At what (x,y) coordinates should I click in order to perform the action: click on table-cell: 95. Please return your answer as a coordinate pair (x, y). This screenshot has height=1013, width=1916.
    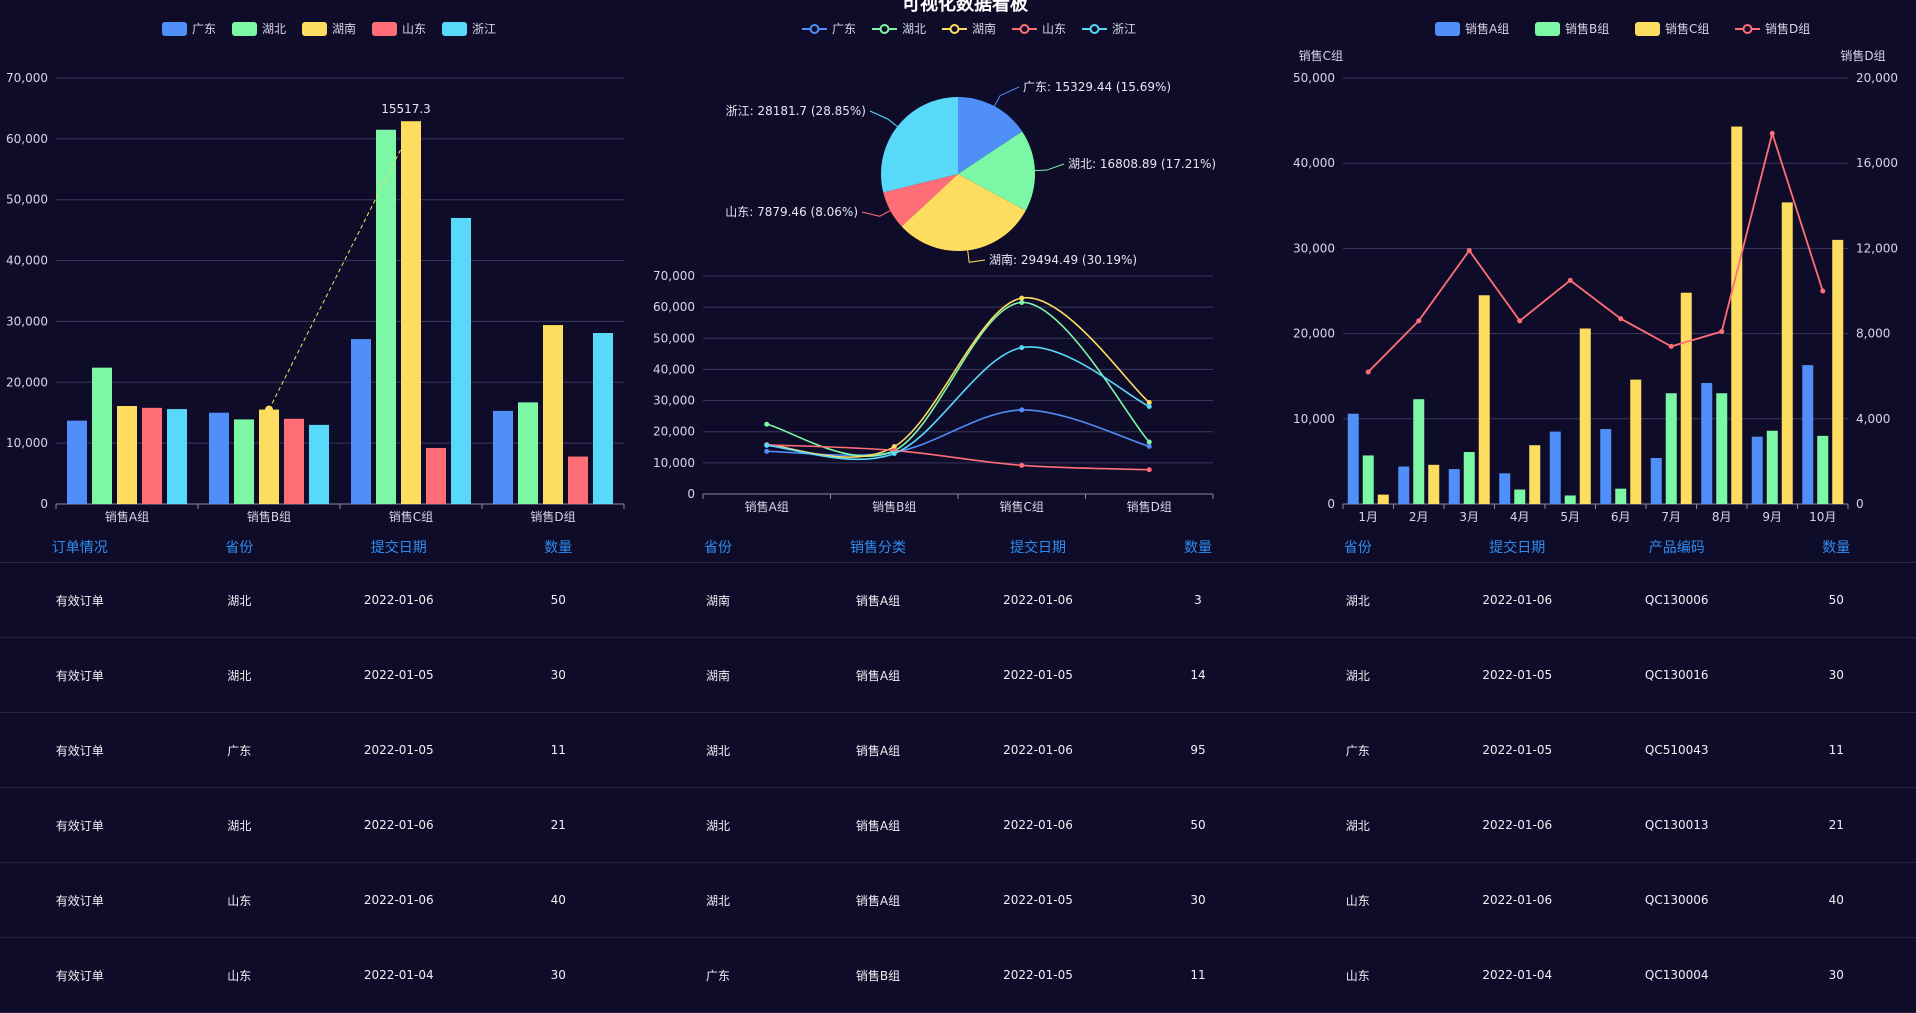
    Looking at the image, I should click on (1198, 750).